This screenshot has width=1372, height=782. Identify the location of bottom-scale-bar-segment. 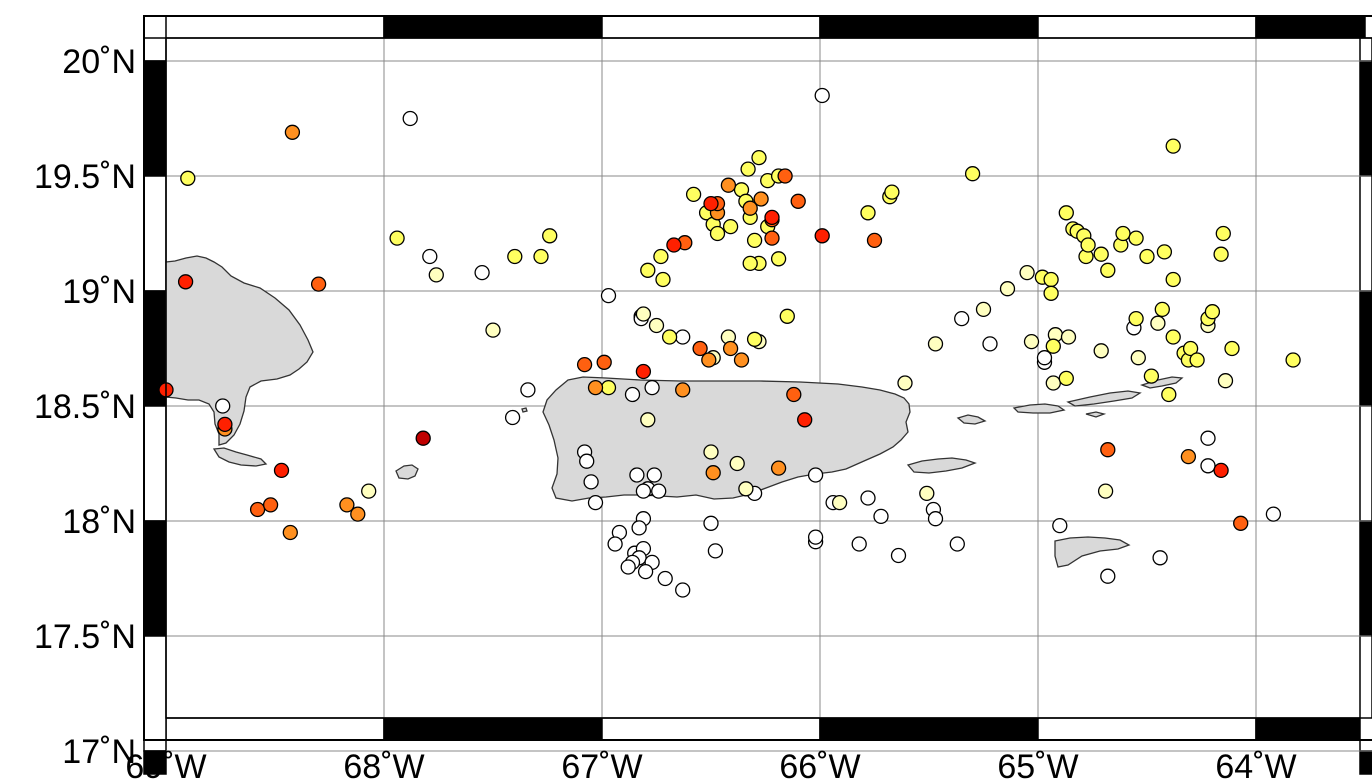
(1310, 729).